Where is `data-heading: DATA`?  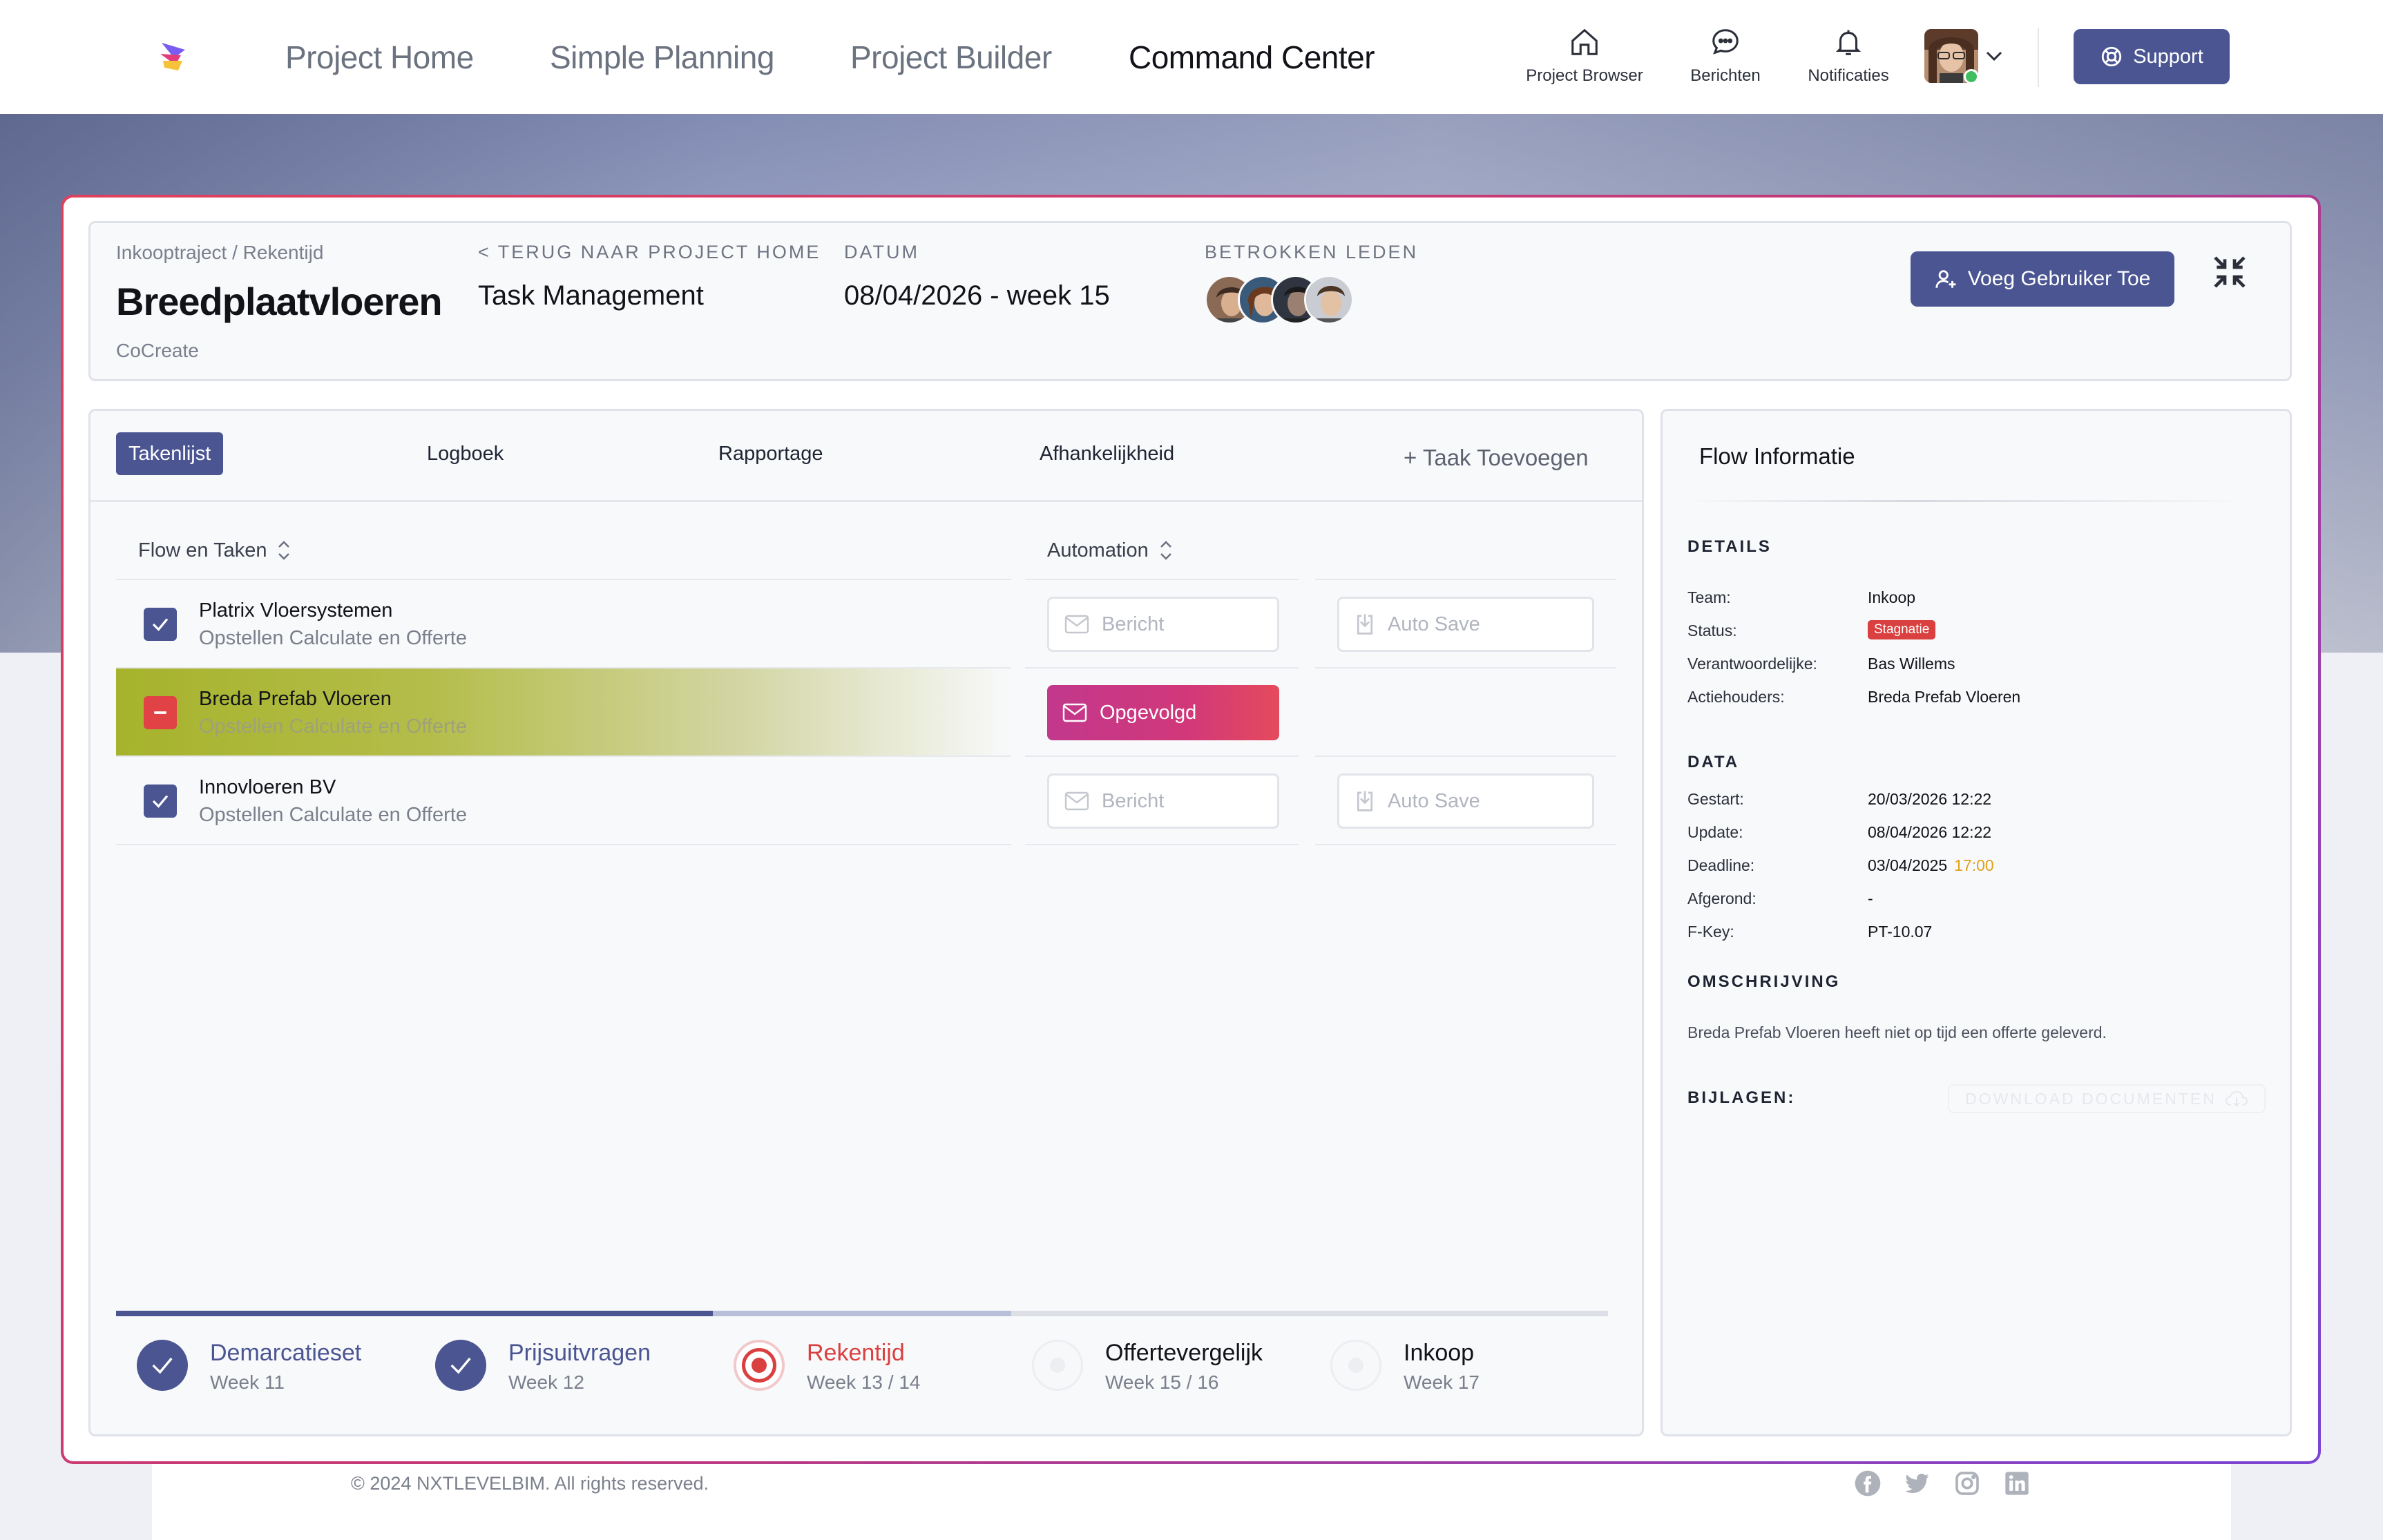
data-heading: DATA is located at coordinates (1713, 762).